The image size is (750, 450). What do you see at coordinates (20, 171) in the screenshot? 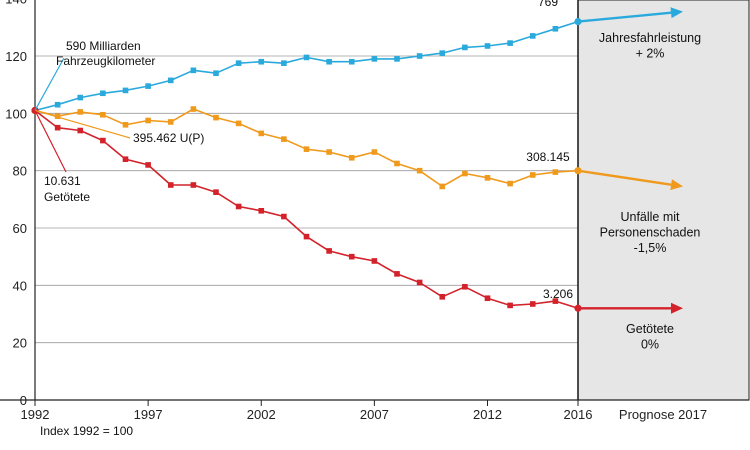
I see `y-tick-label: 80` at bounding box center [20, 171].